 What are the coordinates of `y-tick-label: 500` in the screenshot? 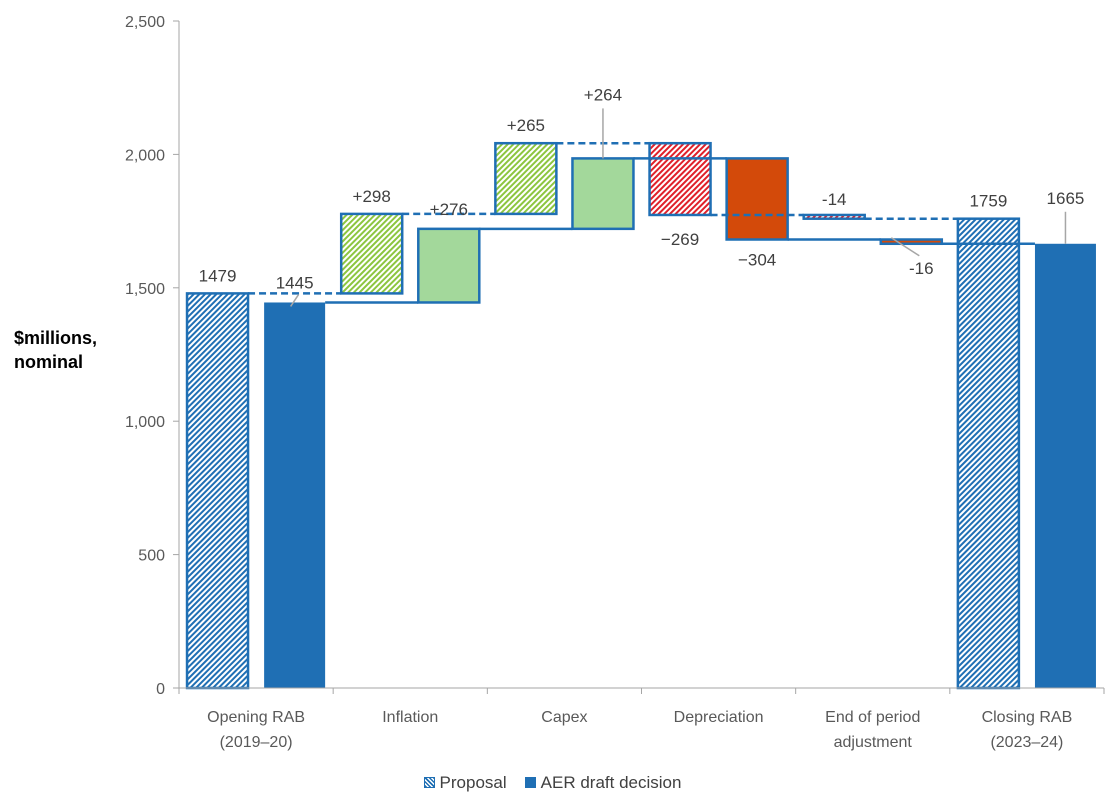 It's located at (151, 556).